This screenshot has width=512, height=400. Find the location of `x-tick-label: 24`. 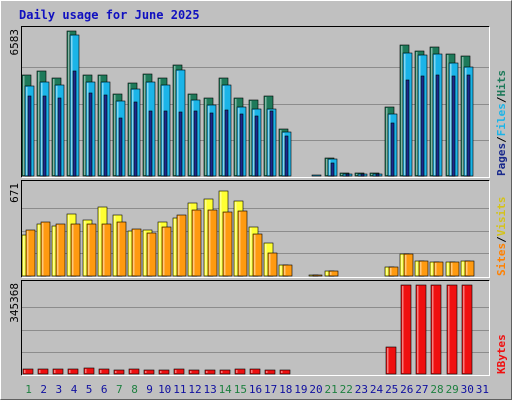

x-tick-label: 24 is located at coordinates (377, 389).